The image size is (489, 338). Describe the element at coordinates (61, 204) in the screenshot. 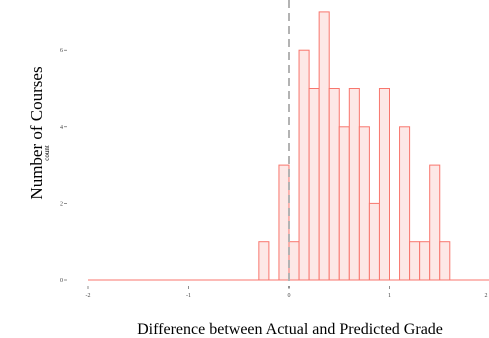

I see `y-tick-label: 2` at that location.